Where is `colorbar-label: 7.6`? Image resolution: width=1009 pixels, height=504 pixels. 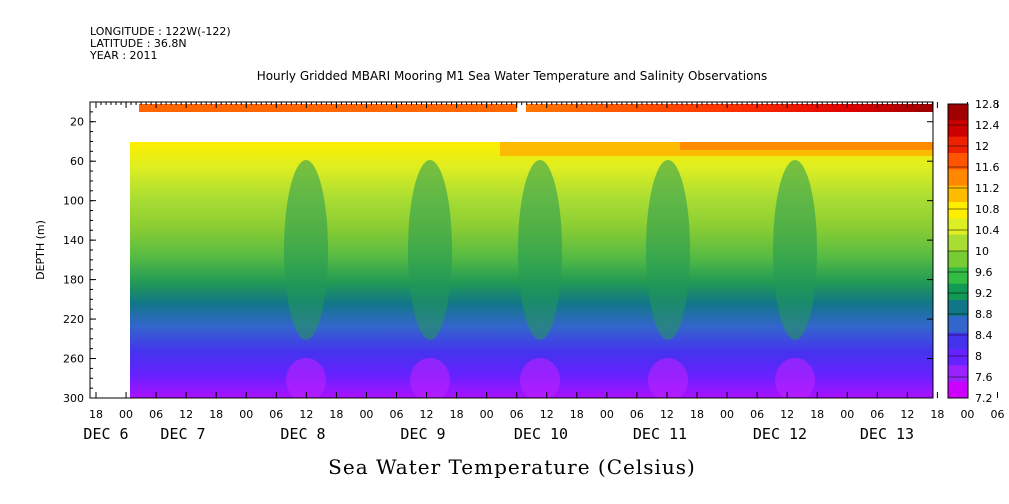
colorbar-label: 7.6 is located at coordinates (984, 377).